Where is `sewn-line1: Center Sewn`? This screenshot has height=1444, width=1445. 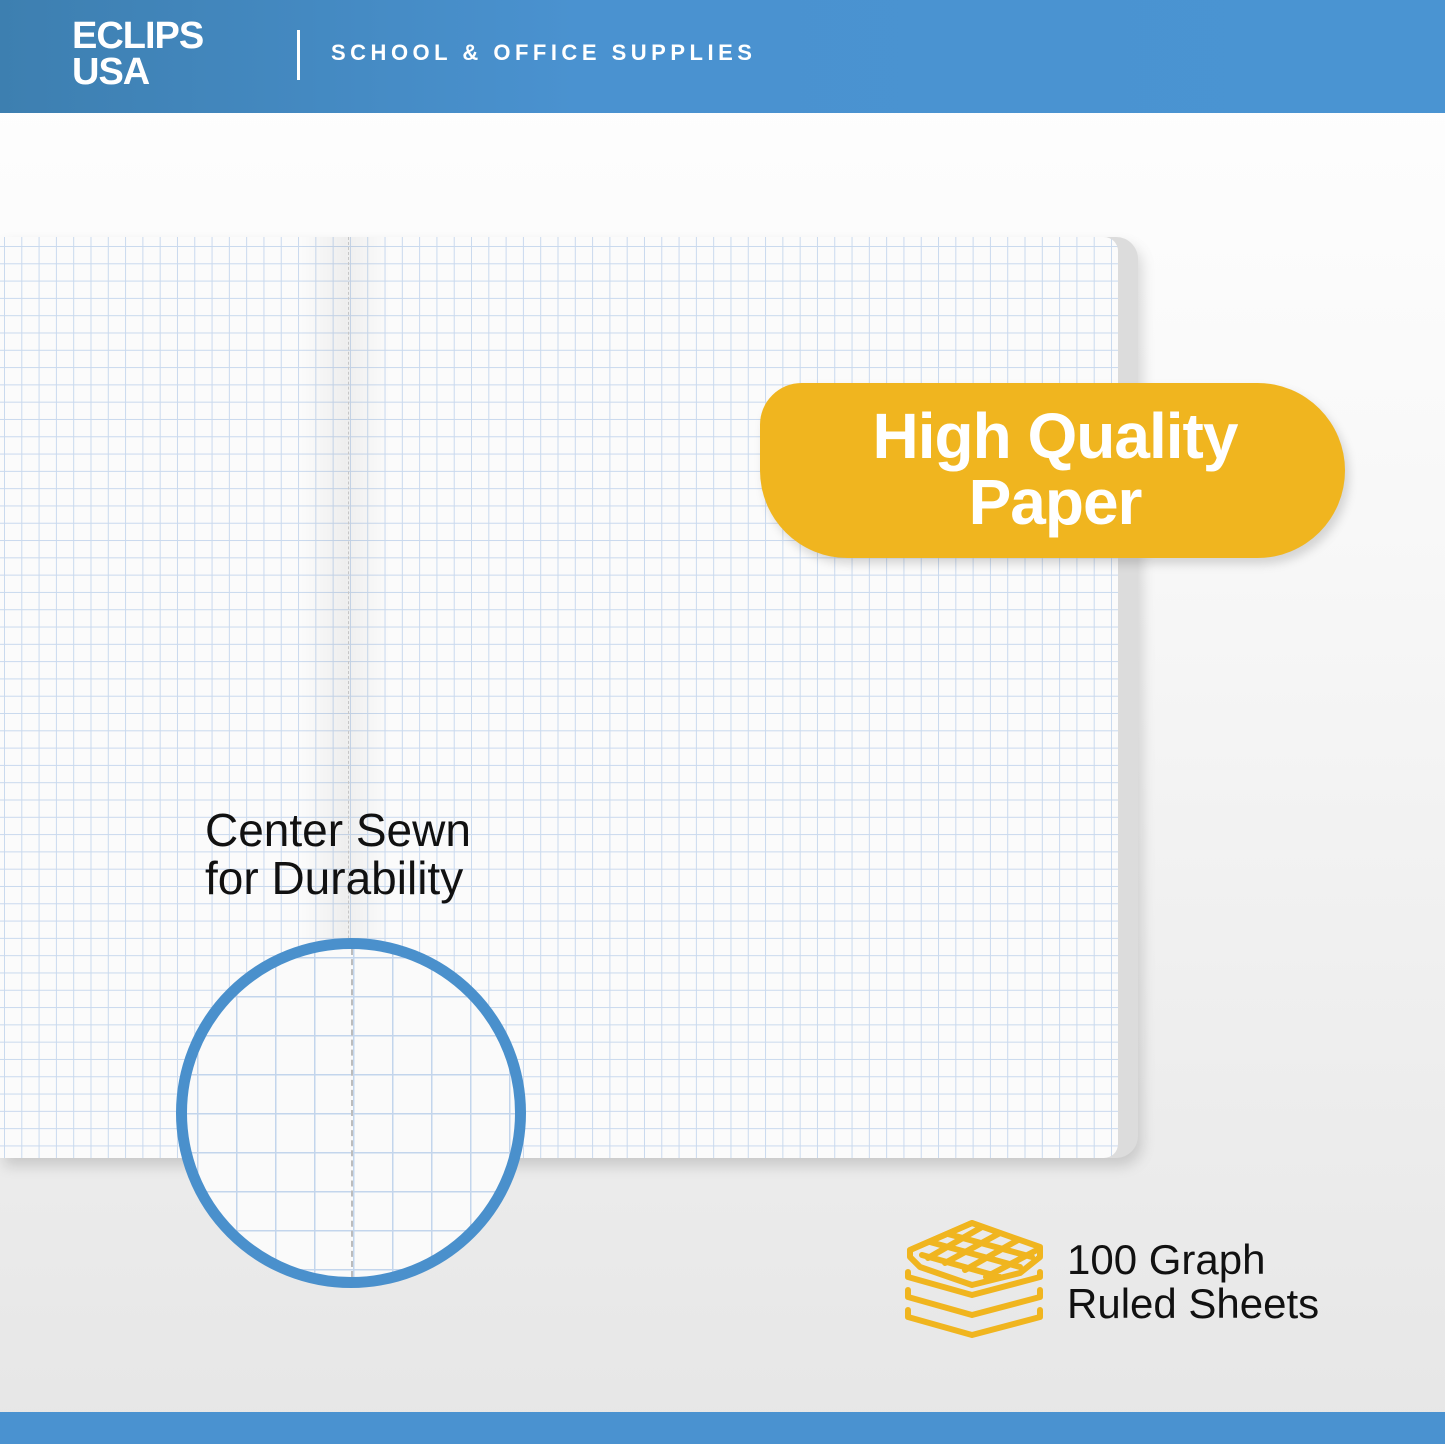
sewn-line1: Center Sewn is located at coordinates (338, 830).